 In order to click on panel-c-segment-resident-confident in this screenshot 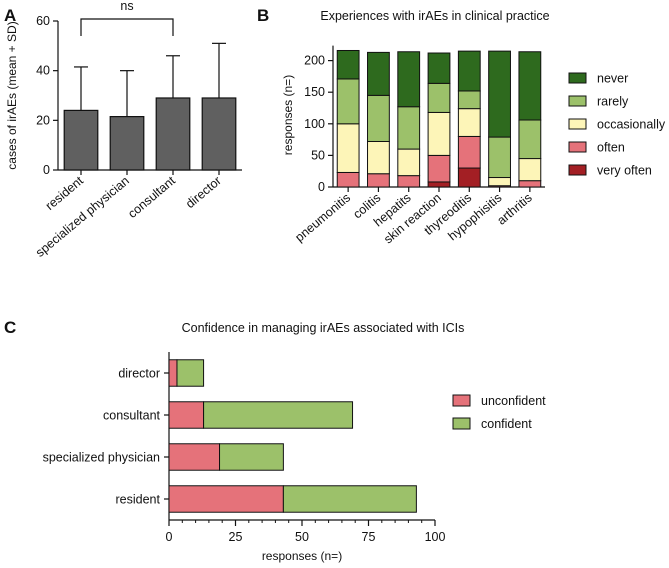, I will do `click(349, 499)`.